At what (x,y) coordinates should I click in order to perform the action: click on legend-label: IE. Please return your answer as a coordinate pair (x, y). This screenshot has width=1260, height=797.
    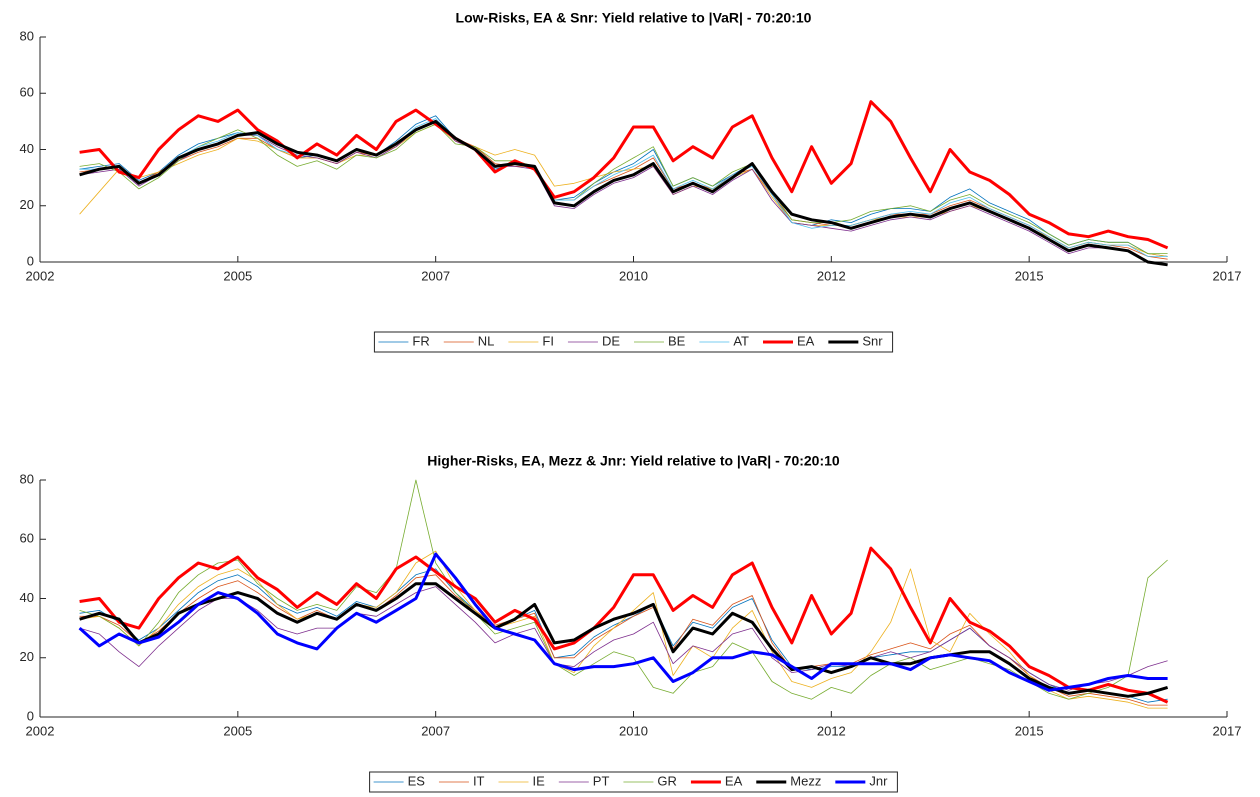
    Looking at the image, I should click on (539, 780).